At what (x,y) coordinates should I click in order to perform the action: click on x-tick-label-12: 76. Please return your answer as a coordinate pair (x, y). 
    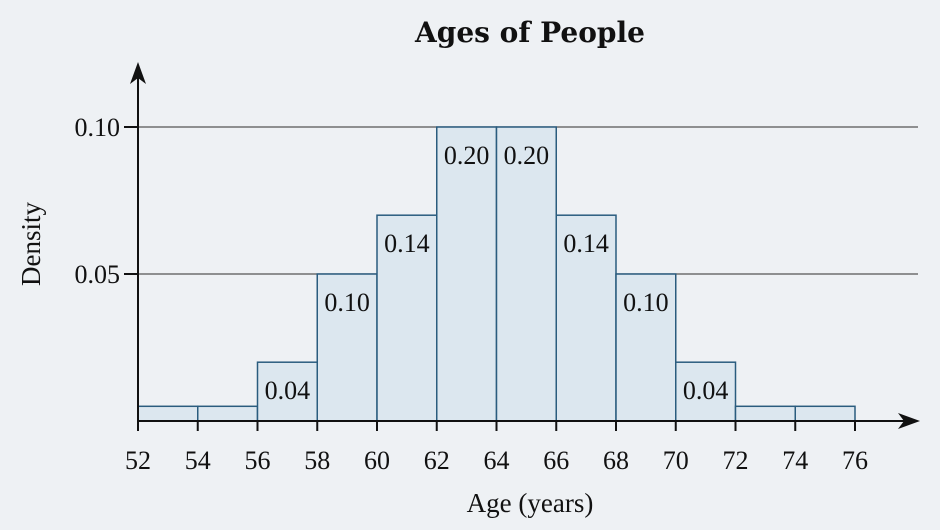
    Looking at the image, I should click on (855, 460).